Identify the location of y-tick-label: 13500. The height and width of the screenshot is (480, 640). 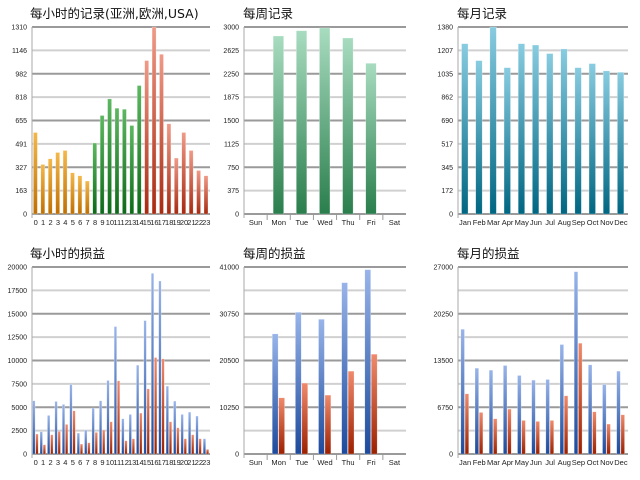
(444, 361).